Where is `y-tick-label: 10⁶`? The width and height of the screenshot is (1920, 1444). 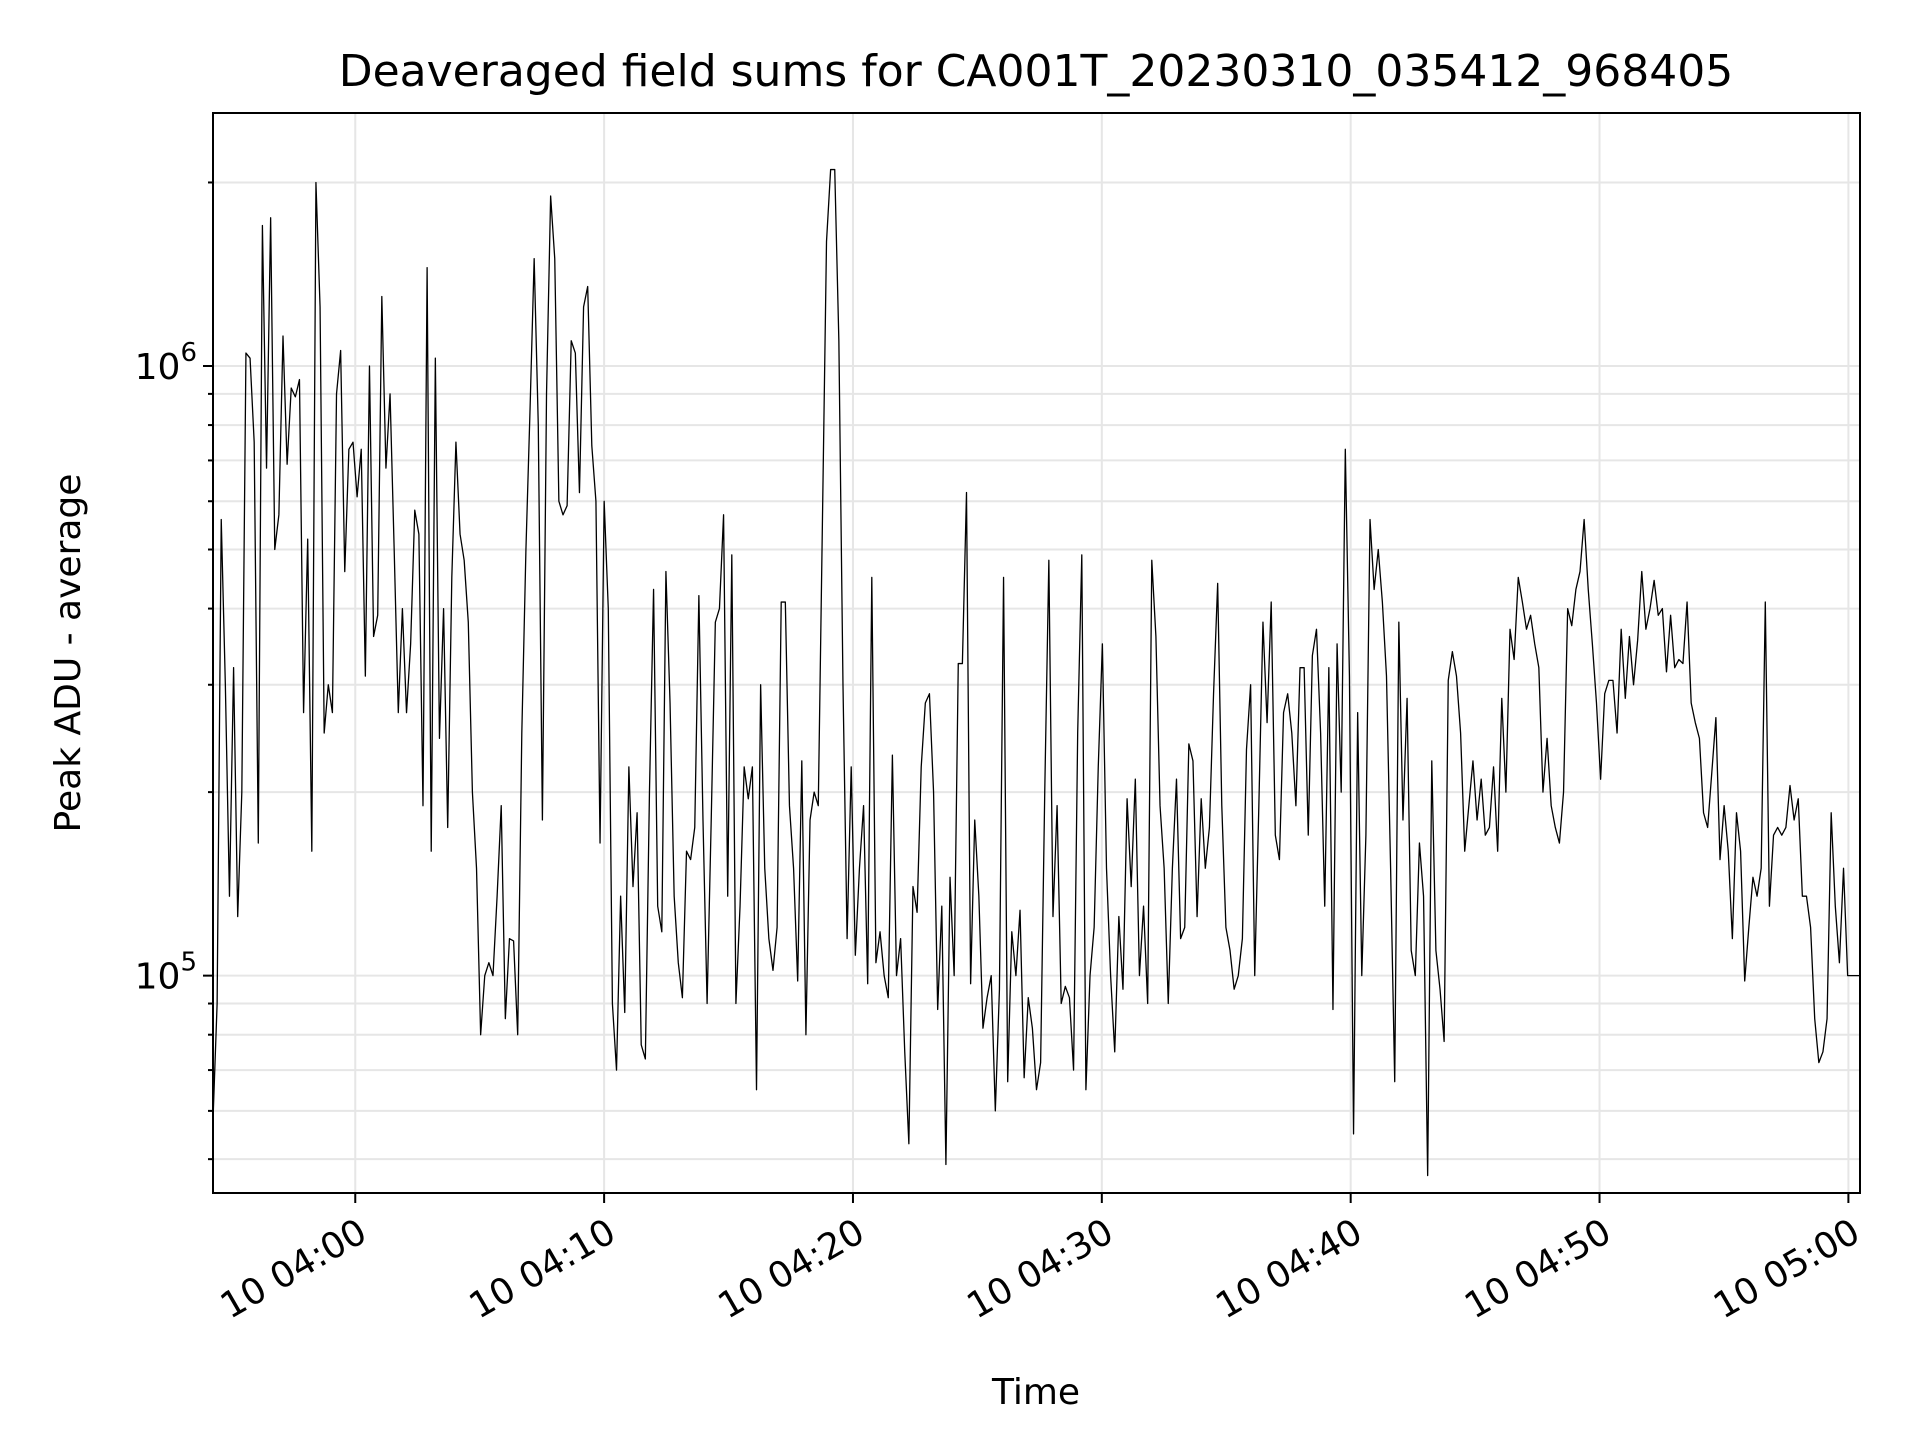
y-tick-label: 10⁶ is located at coordinates (166, 363).